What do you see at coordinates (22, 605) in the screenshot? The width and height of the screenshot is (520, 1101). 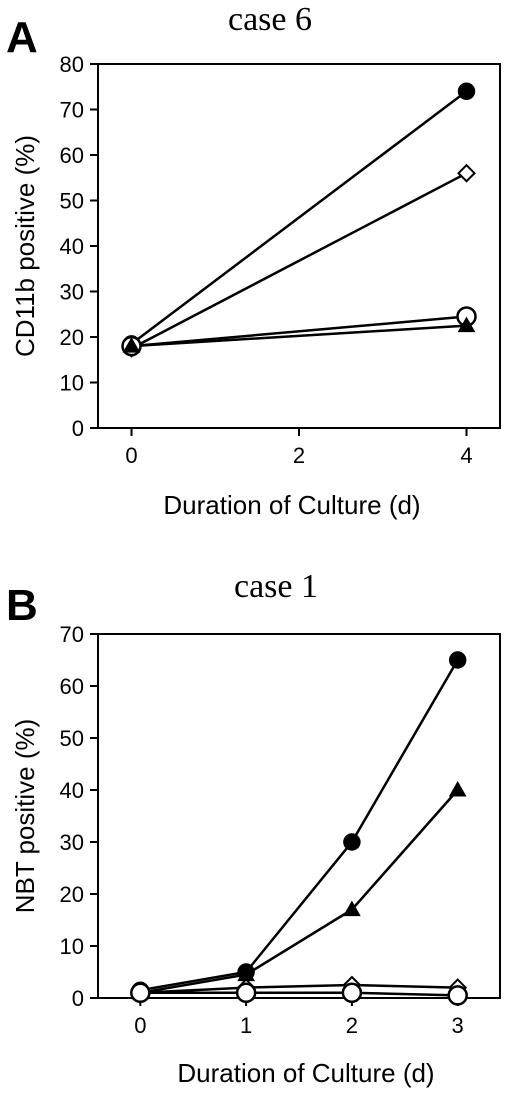 I see `panel-label: B` at bounding box center [22, 605].